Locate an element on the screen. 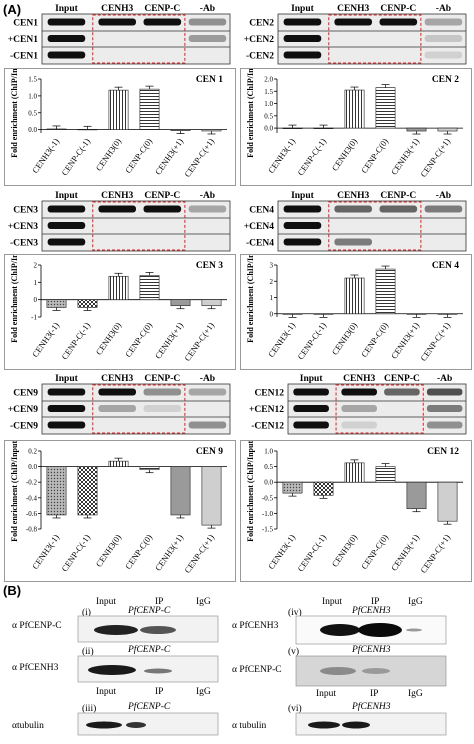 This screenshot has height=744, width=474. chart-cen9-ytick-label-0: -0.8 is located at coordinates (32, 530).